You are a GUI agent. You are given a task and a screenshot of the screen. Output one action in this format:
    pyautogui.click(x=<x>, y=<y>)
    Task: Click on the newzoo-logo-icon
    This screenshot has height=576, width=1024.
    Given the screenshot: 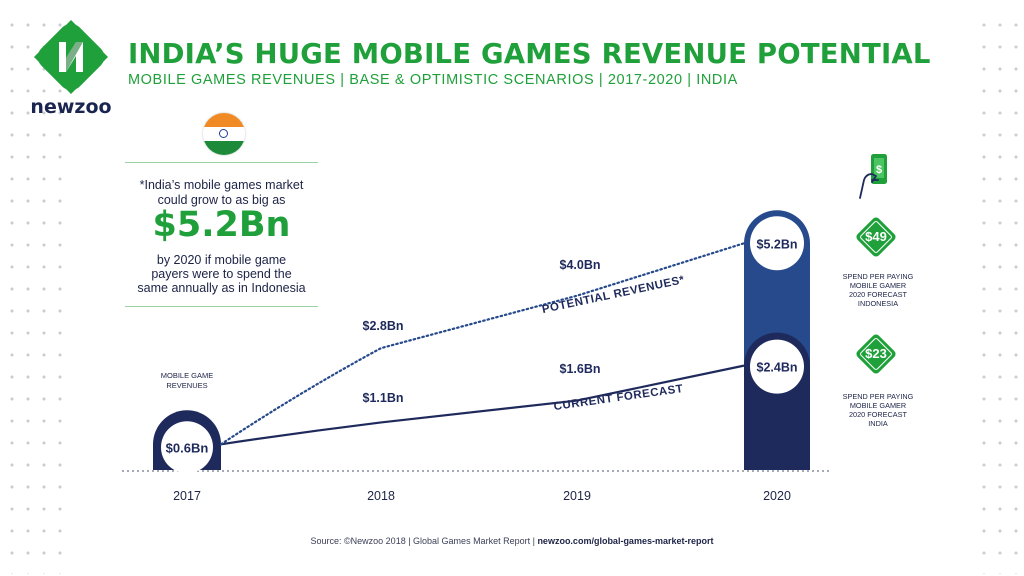 What is the action you would take?
    pyautogui.click(x=71, y=57)
    